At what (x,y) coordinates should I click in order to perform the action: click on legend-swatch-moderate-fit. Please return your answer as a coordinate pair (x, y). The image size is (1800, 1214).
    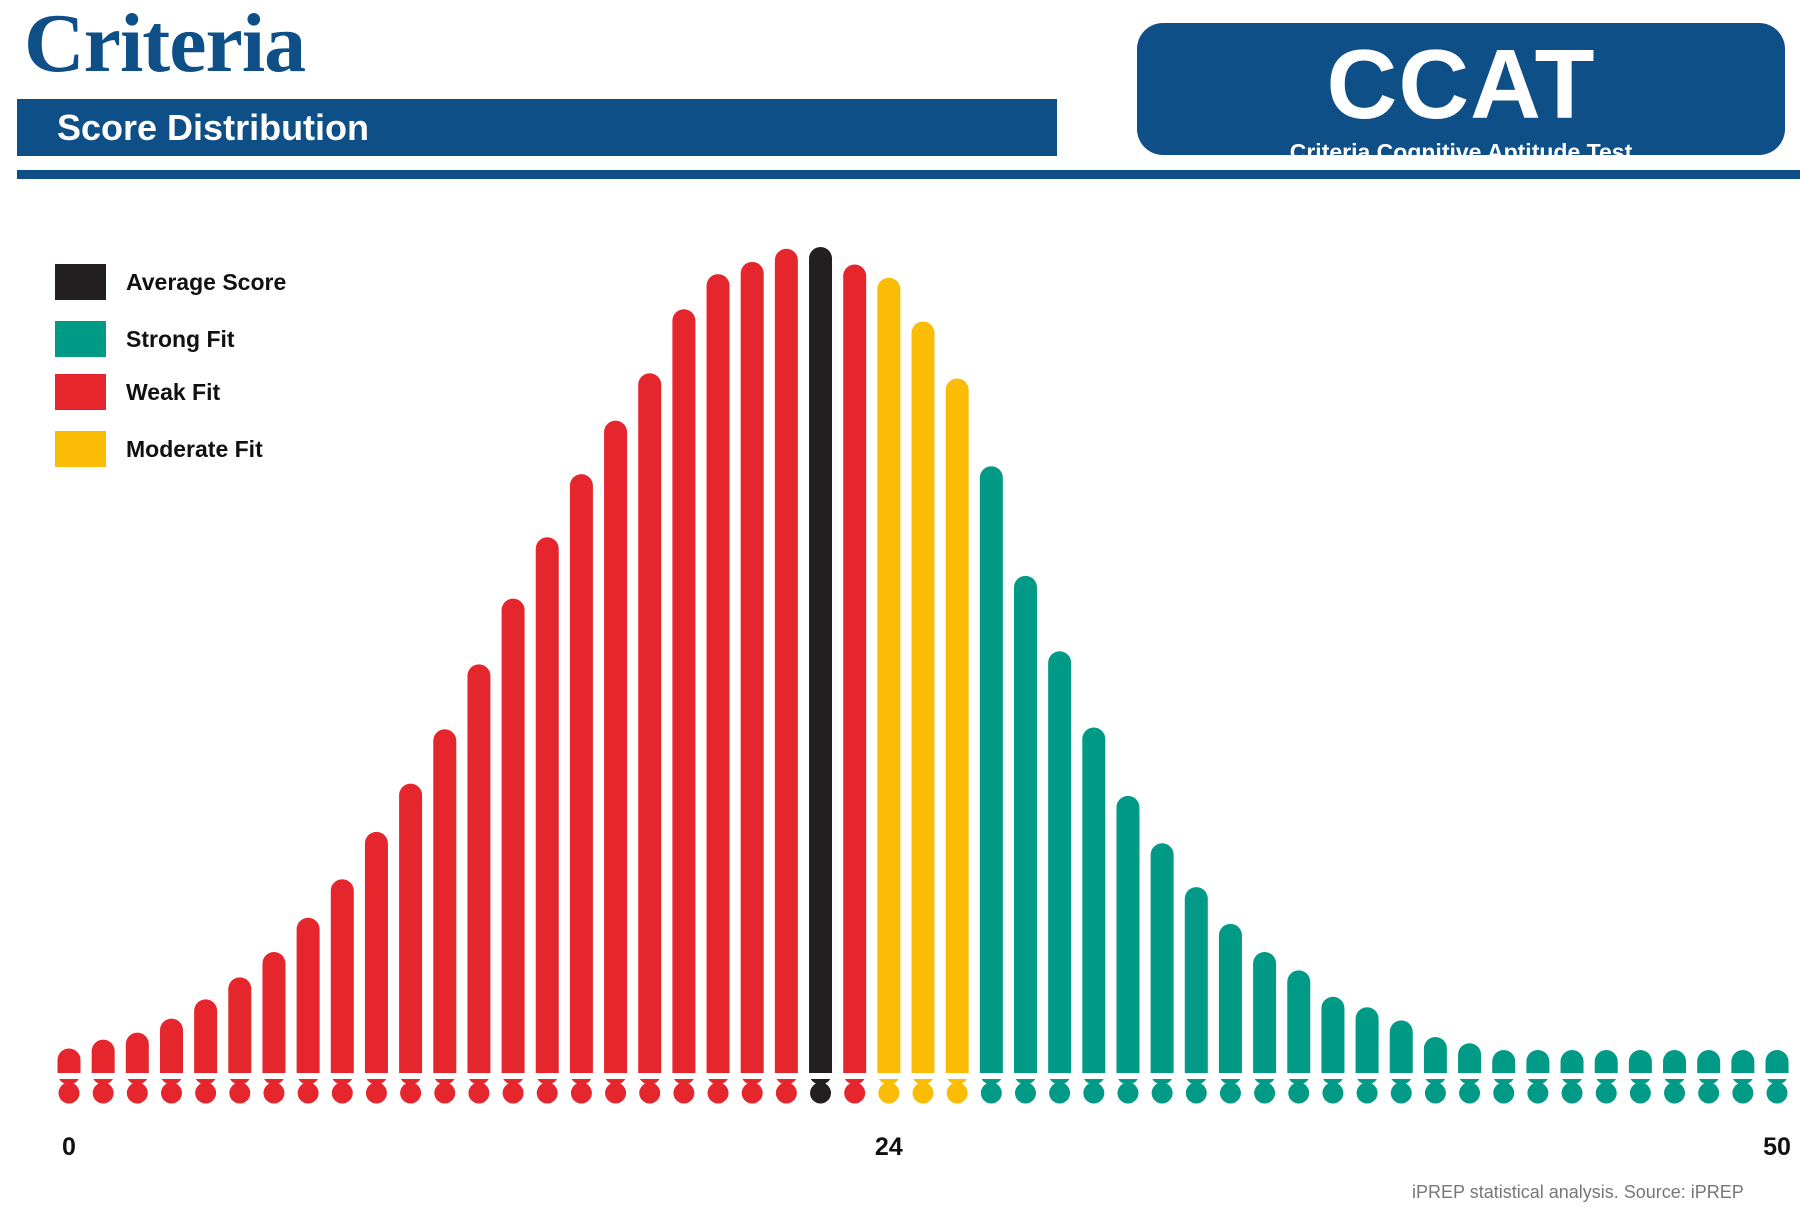
    Looking at the image, I should click on (80, 449).